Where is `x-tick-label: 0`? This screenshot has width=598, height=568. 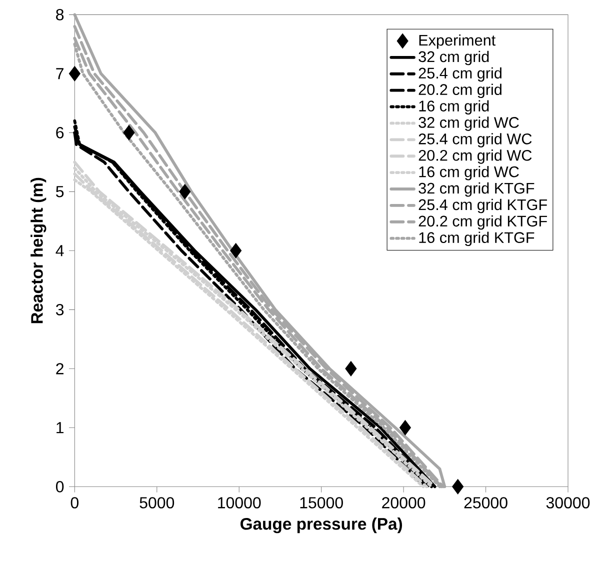
x-tick-label: 0 is located at coordinates (74, 502).